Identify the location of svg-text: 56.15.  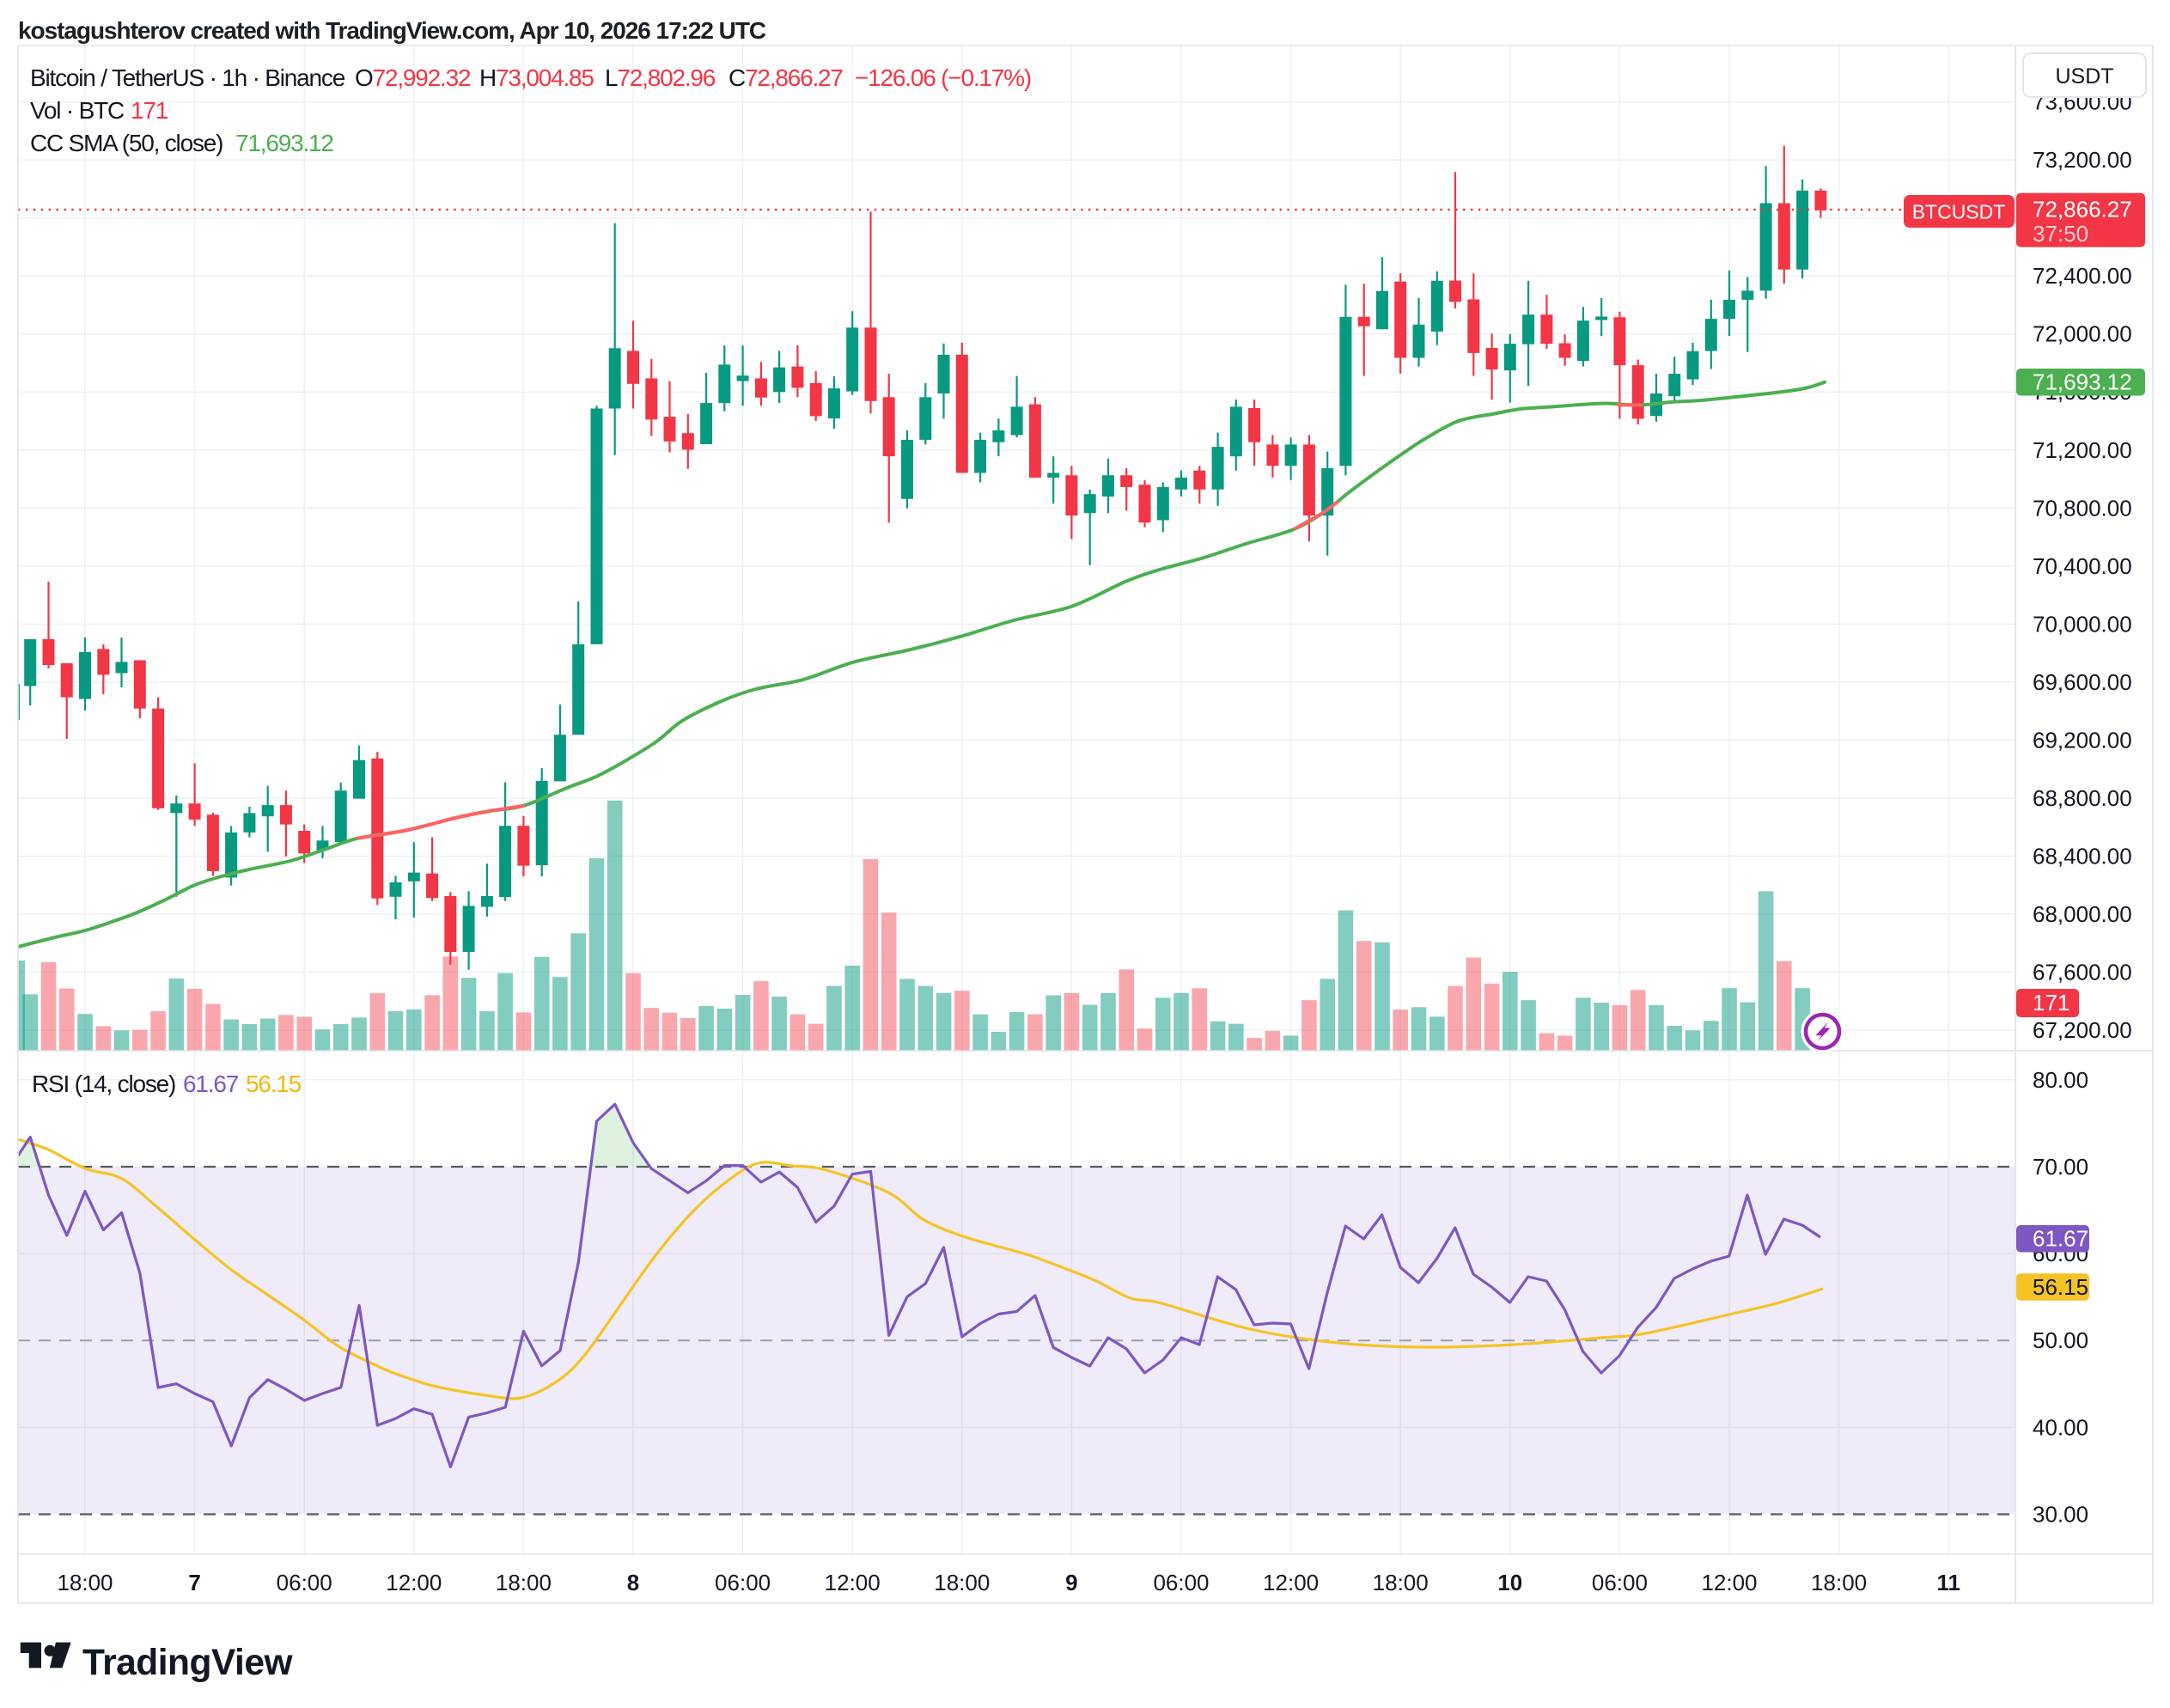
(2060, 1287).